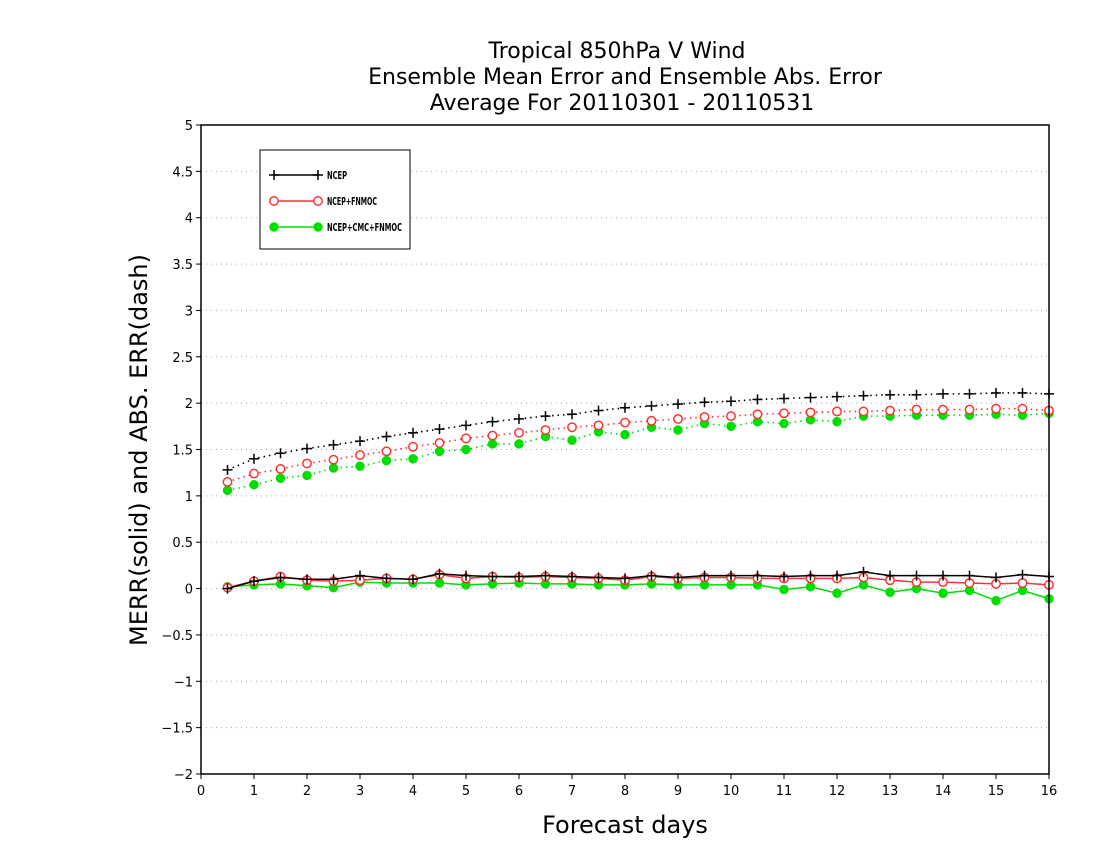 This screenshot has width=1100, height=850. What do you see at coordinates (466, 791) in the screenshot?
I see `x-tick-label: 5` at bounding box center [466, 791].